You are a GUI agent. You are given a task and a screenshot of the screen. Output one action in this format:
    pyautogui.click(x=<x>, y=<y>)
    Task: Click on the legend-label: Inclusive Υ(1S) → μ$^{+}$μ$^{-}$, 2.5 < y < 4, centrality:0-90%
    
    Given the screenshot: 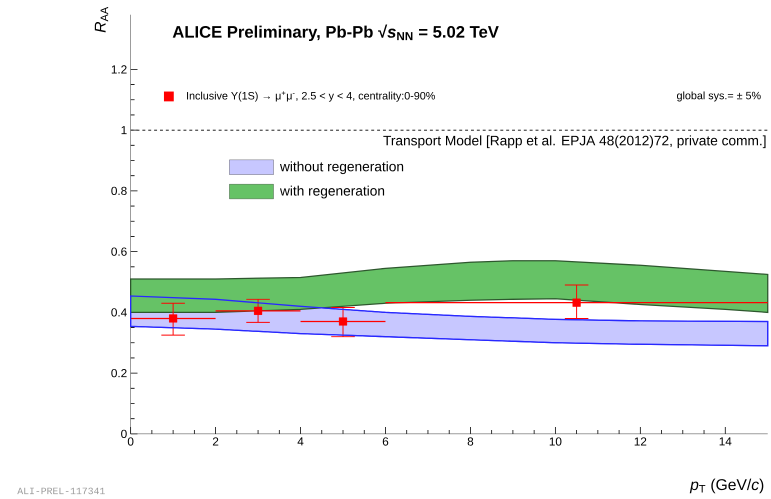 What is the action you would take?
    pyautogui.click(x=311, y=96)
    